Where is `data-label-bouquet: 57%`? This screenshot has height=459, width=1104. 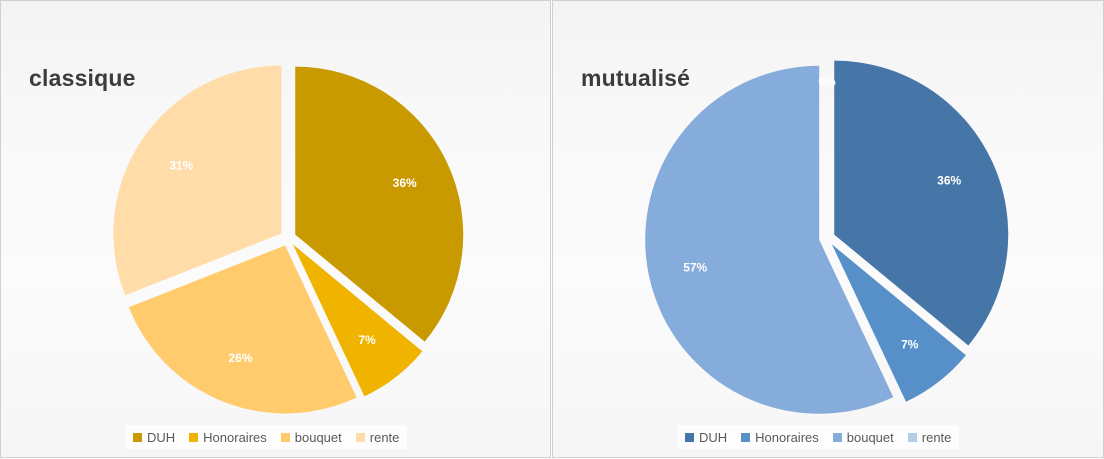 data-label-bouquet: 57% is located at coordinates (695, 267).